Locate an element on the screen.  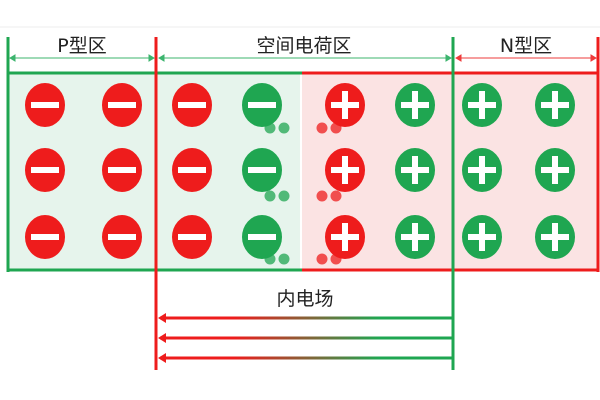
p-region-dimension-arrow is located at coordinates (82, 58).